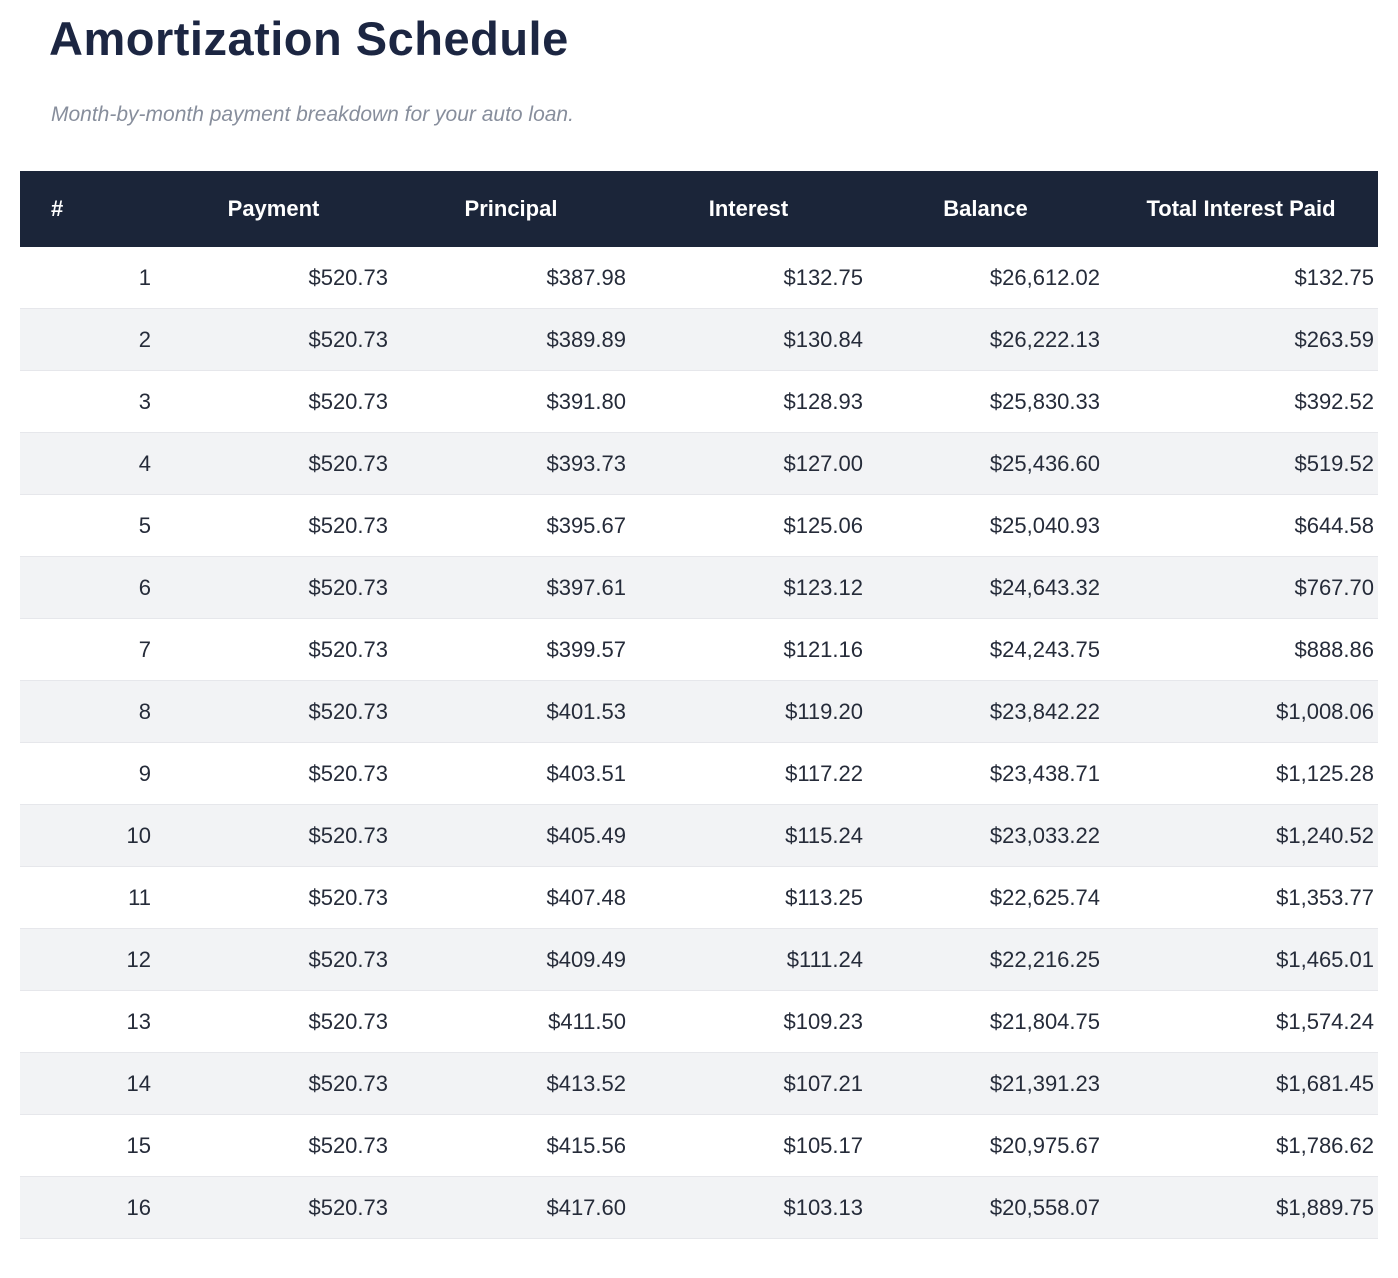 This screenshot has height=1278, width=1398. I want to click on cell-num: 15, so click(87, 1146).